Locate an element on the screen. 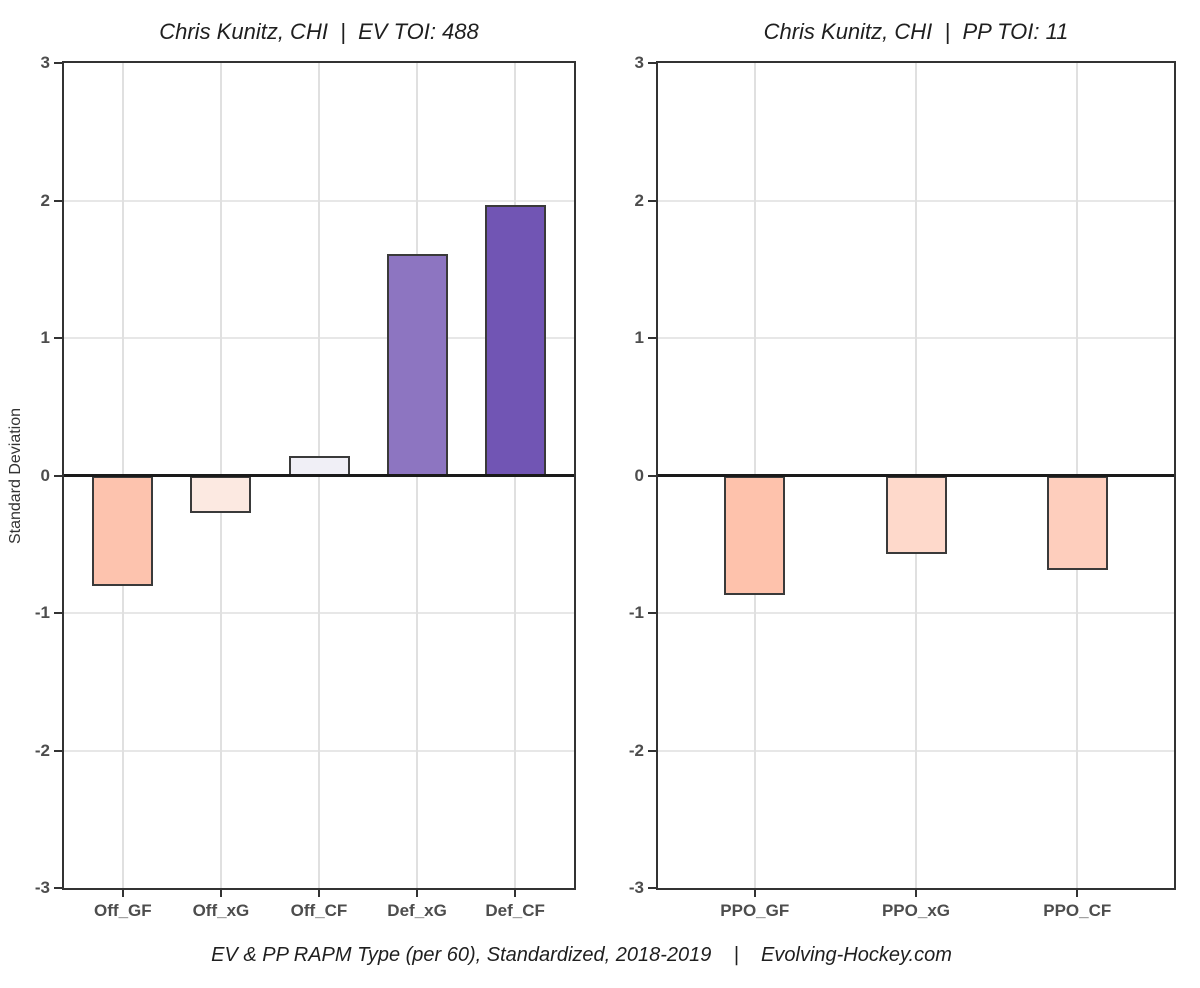  ev-panel-title: Chris Kunitz, CHI | EV TOI: 488 is located at coordinates (319, 31).